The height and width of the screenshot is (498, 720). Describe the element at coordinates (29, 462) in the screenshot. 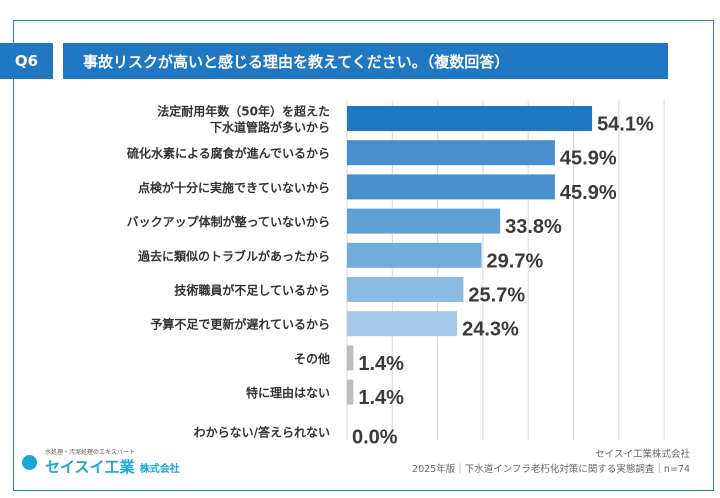

I see `logo-mark-icon` at that location.